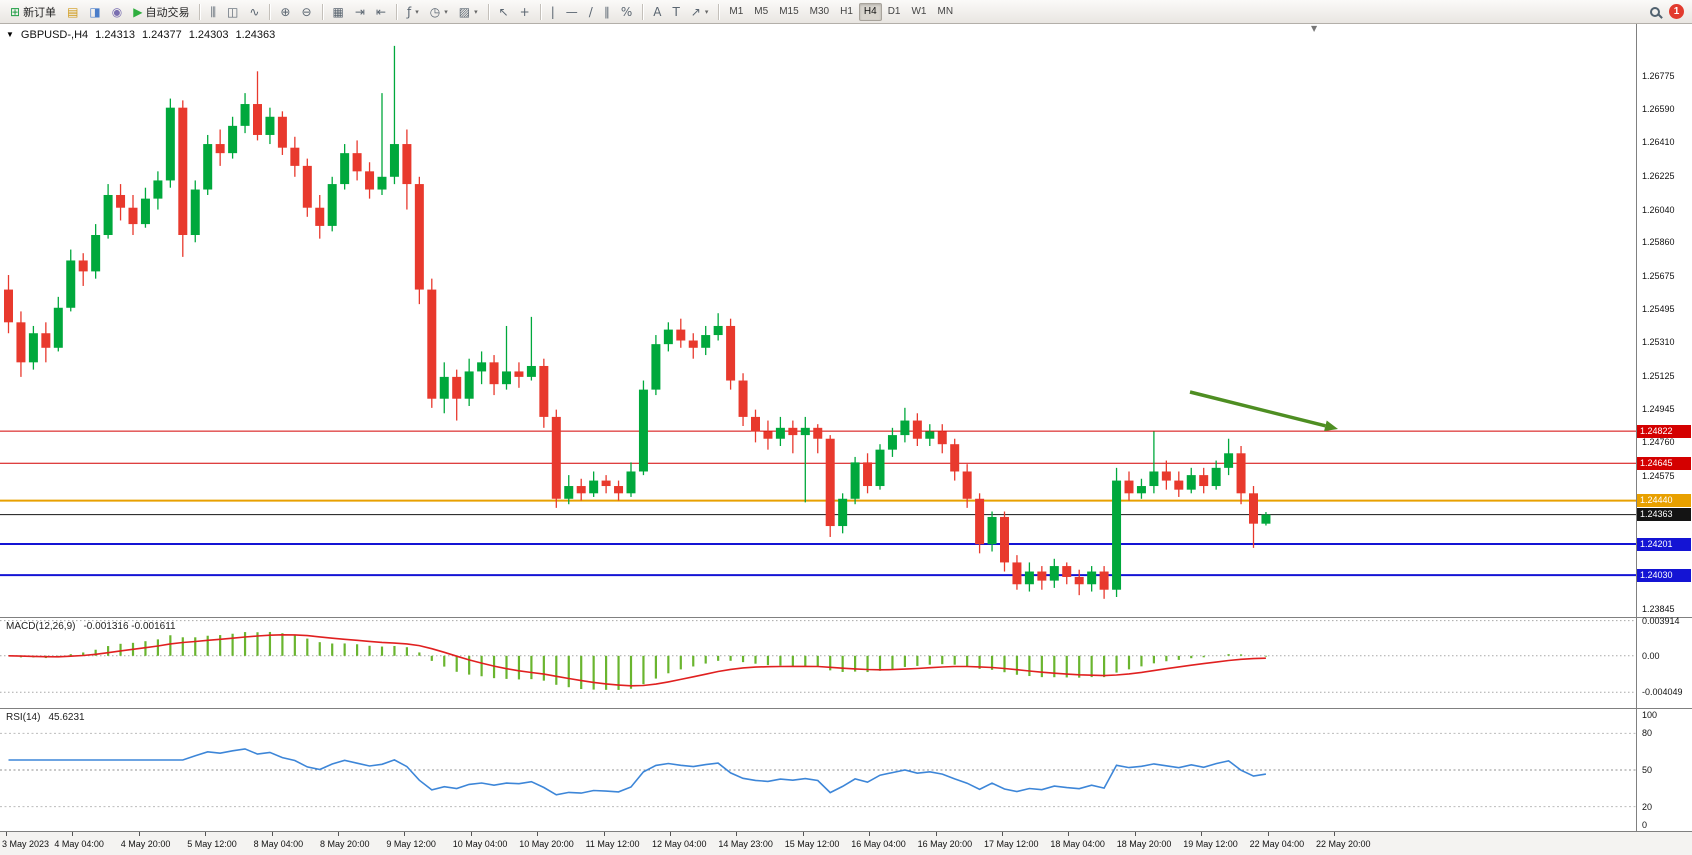  I want to click on toolbar-templates-button: ▨ ▾, so click(468, 12).